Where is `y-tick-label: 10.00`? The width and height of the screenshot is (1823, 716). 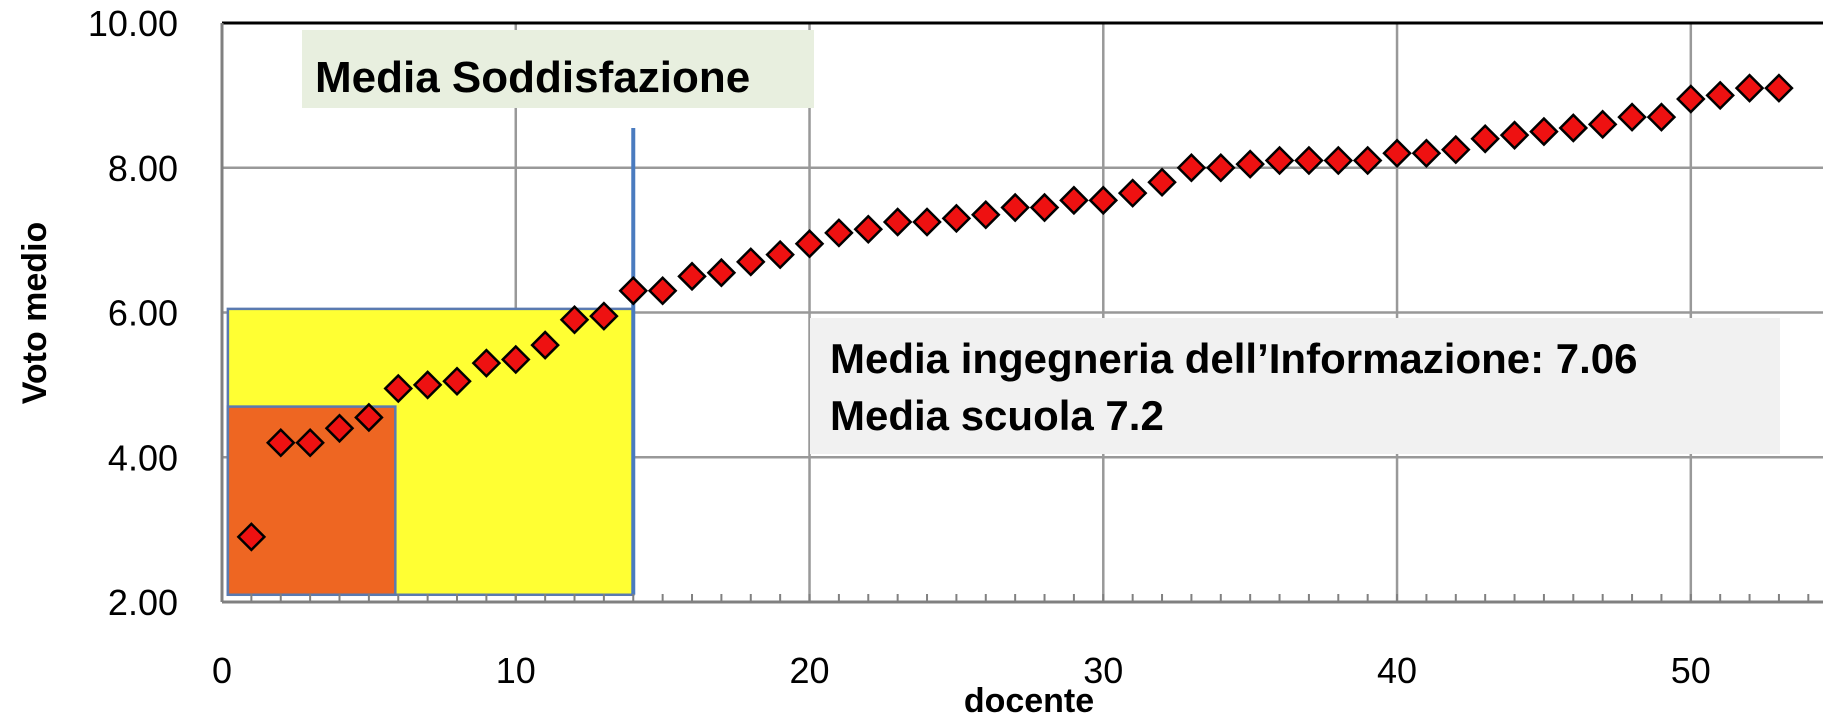 y-tick-label: 10.00 is located at coordinates (133, 23).